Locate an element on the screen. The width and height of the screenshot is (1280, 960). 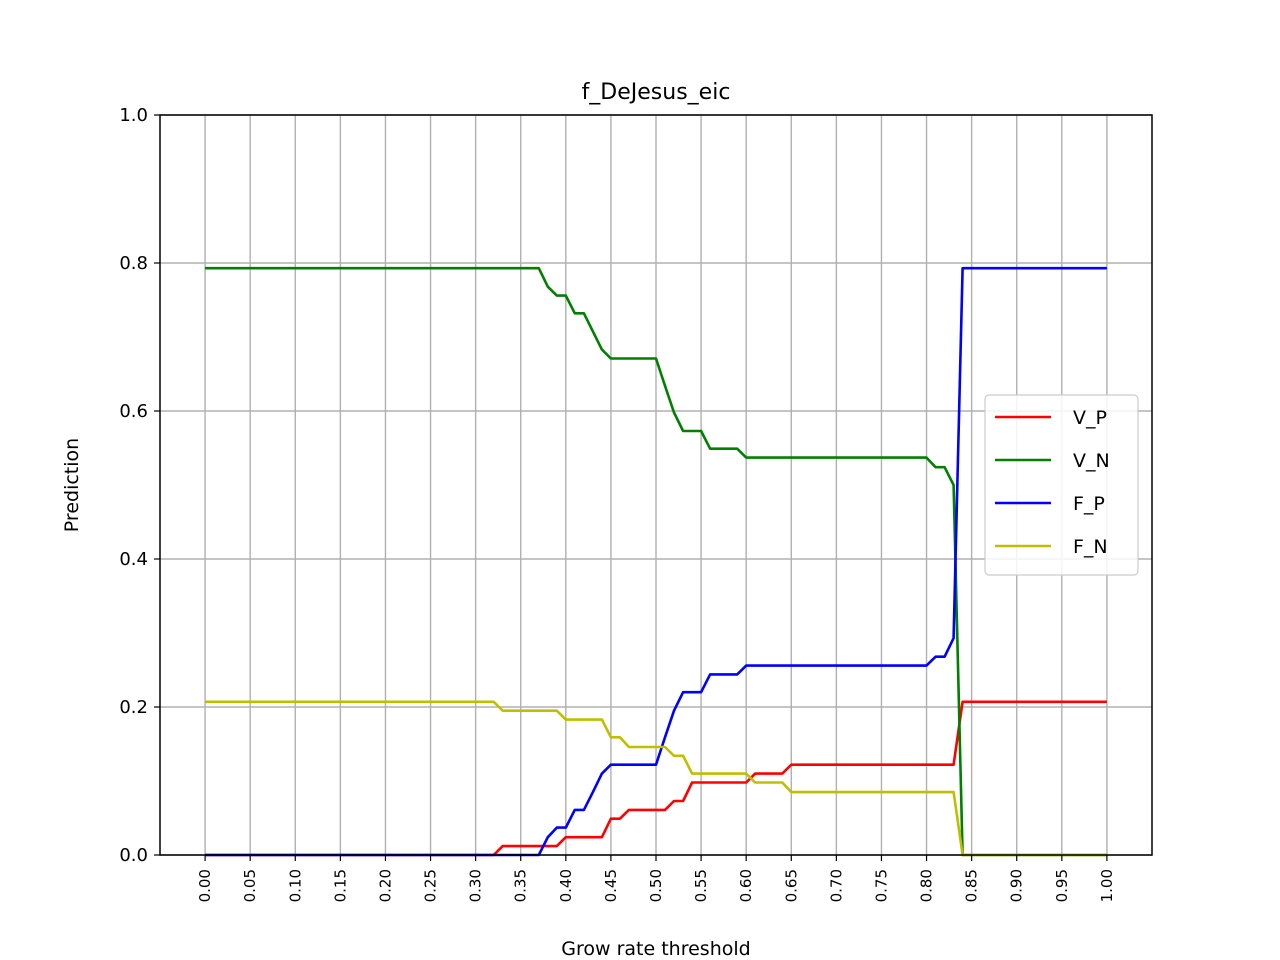
legend: V_P V_N F_P F_N is located at coordinates (1061, 485).